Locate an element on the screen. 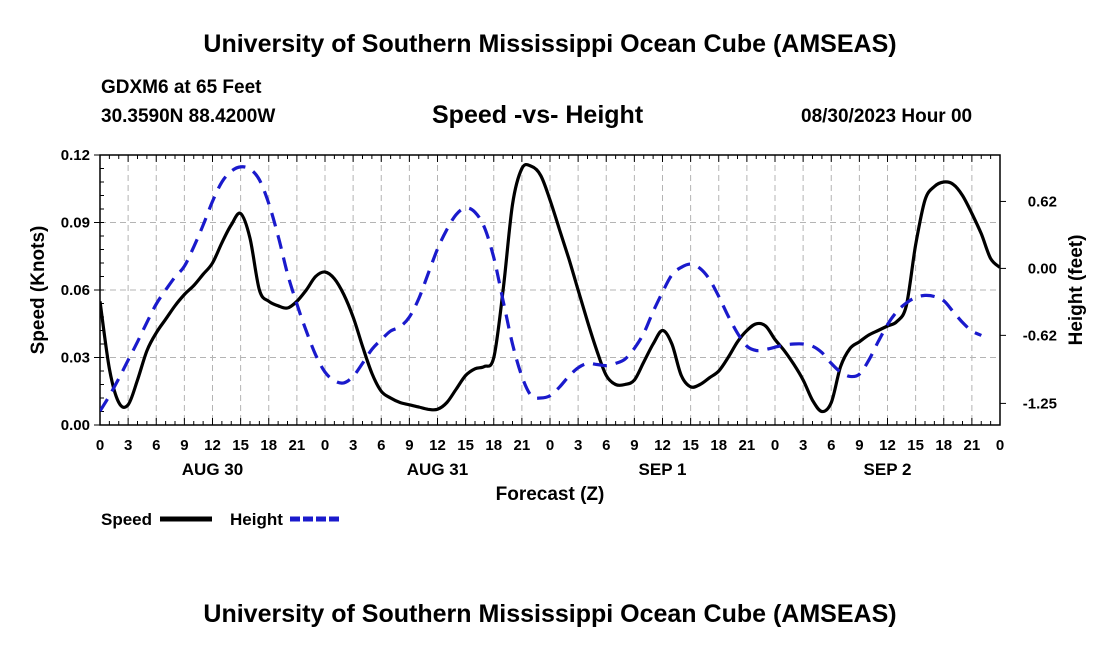 This screenshot has height=650, width=1100. legend-label-height: Height is located at coordinates (256, 519).